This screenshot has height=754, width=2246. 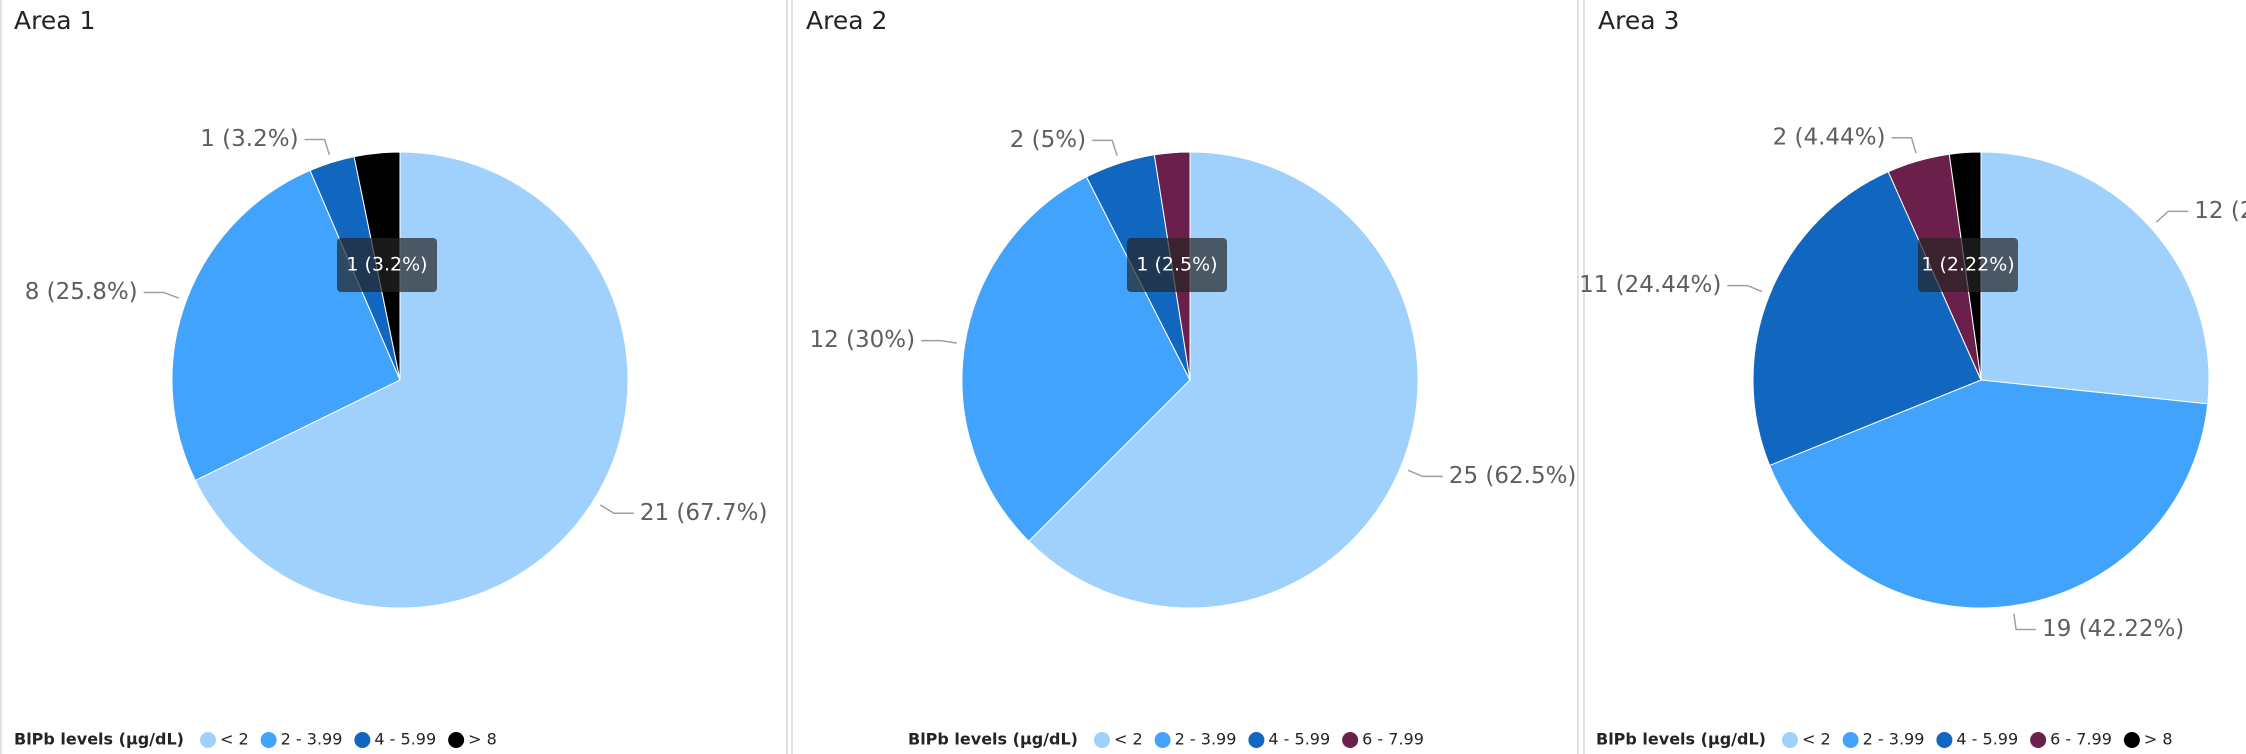 What do you see at coordinates (1650, 285) in the screenshot?
I see `data-label: 11 (24.44%)` at bounding box center [1650, 285].